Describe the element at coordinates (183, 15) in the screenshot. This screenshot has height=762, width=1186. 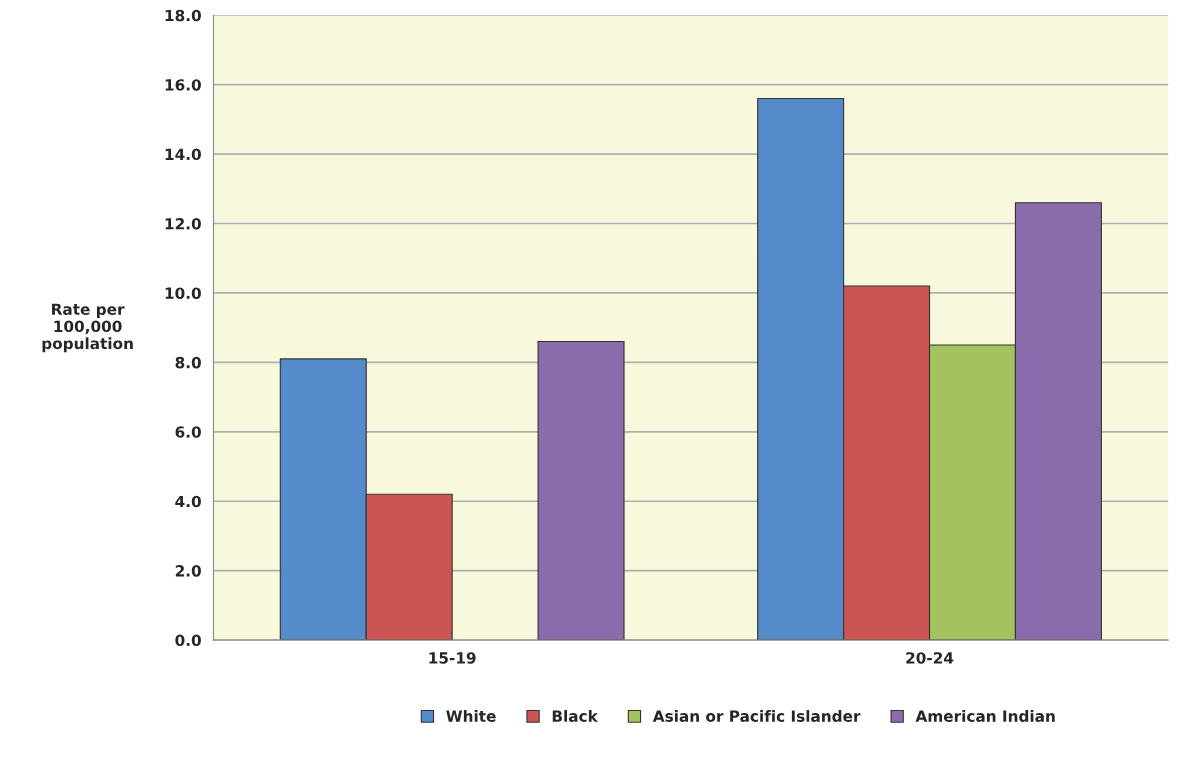
I see `y-tick-label: 18.0` at that location.